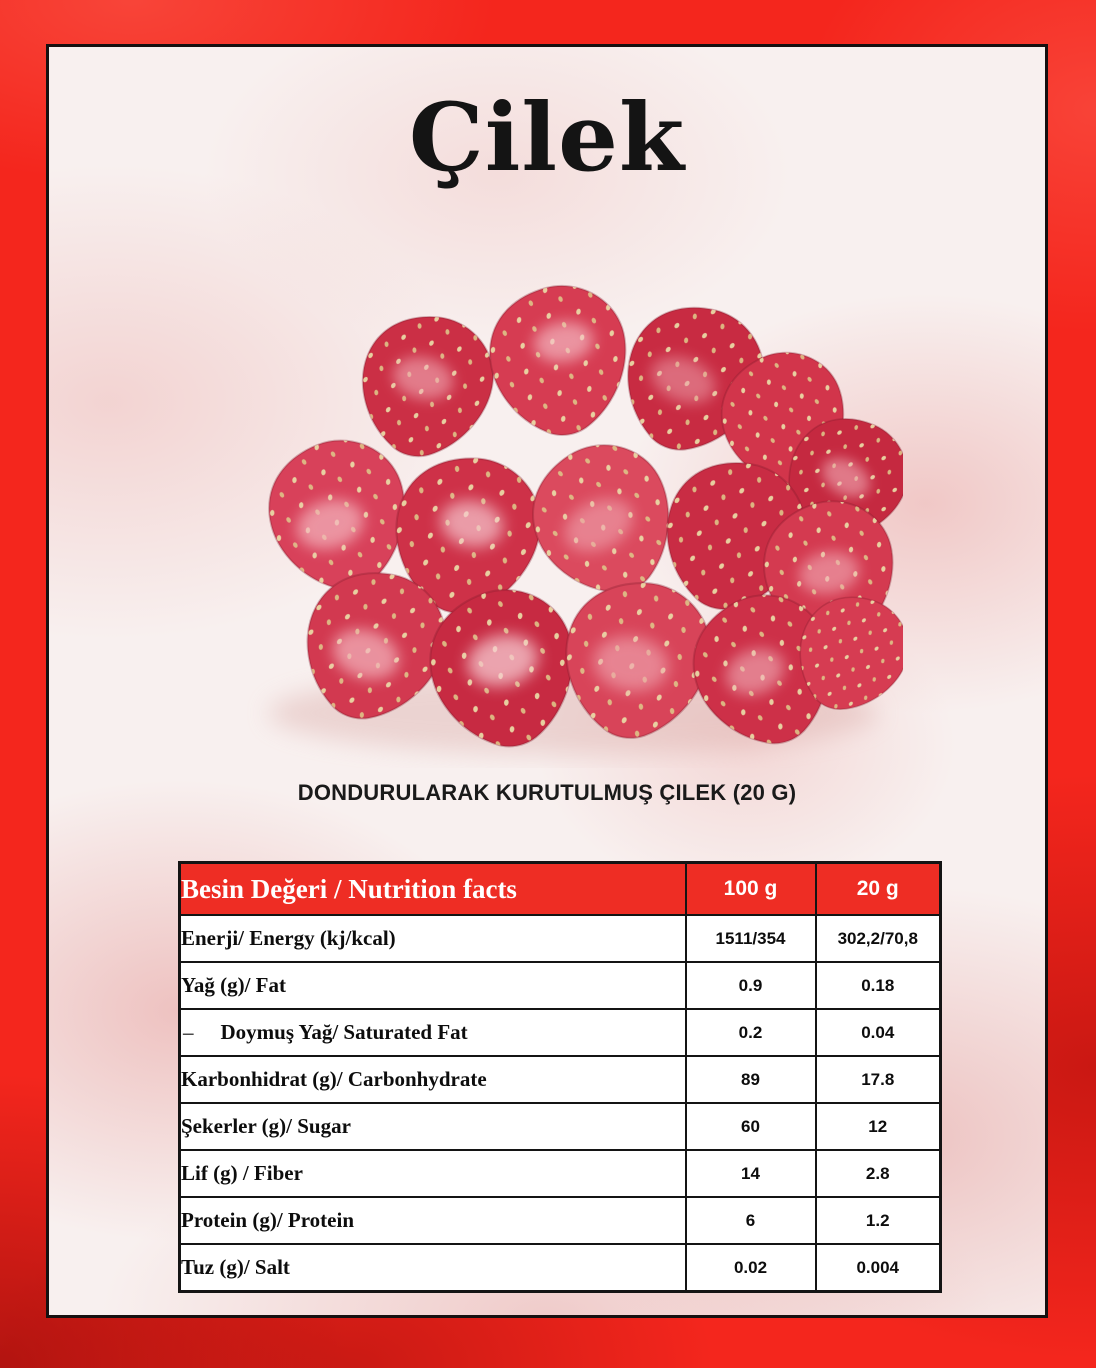 Image resolution: width=1096 pixels, height=1368 pixels. I want to click on value-100g: 6, so click(750, 1220).